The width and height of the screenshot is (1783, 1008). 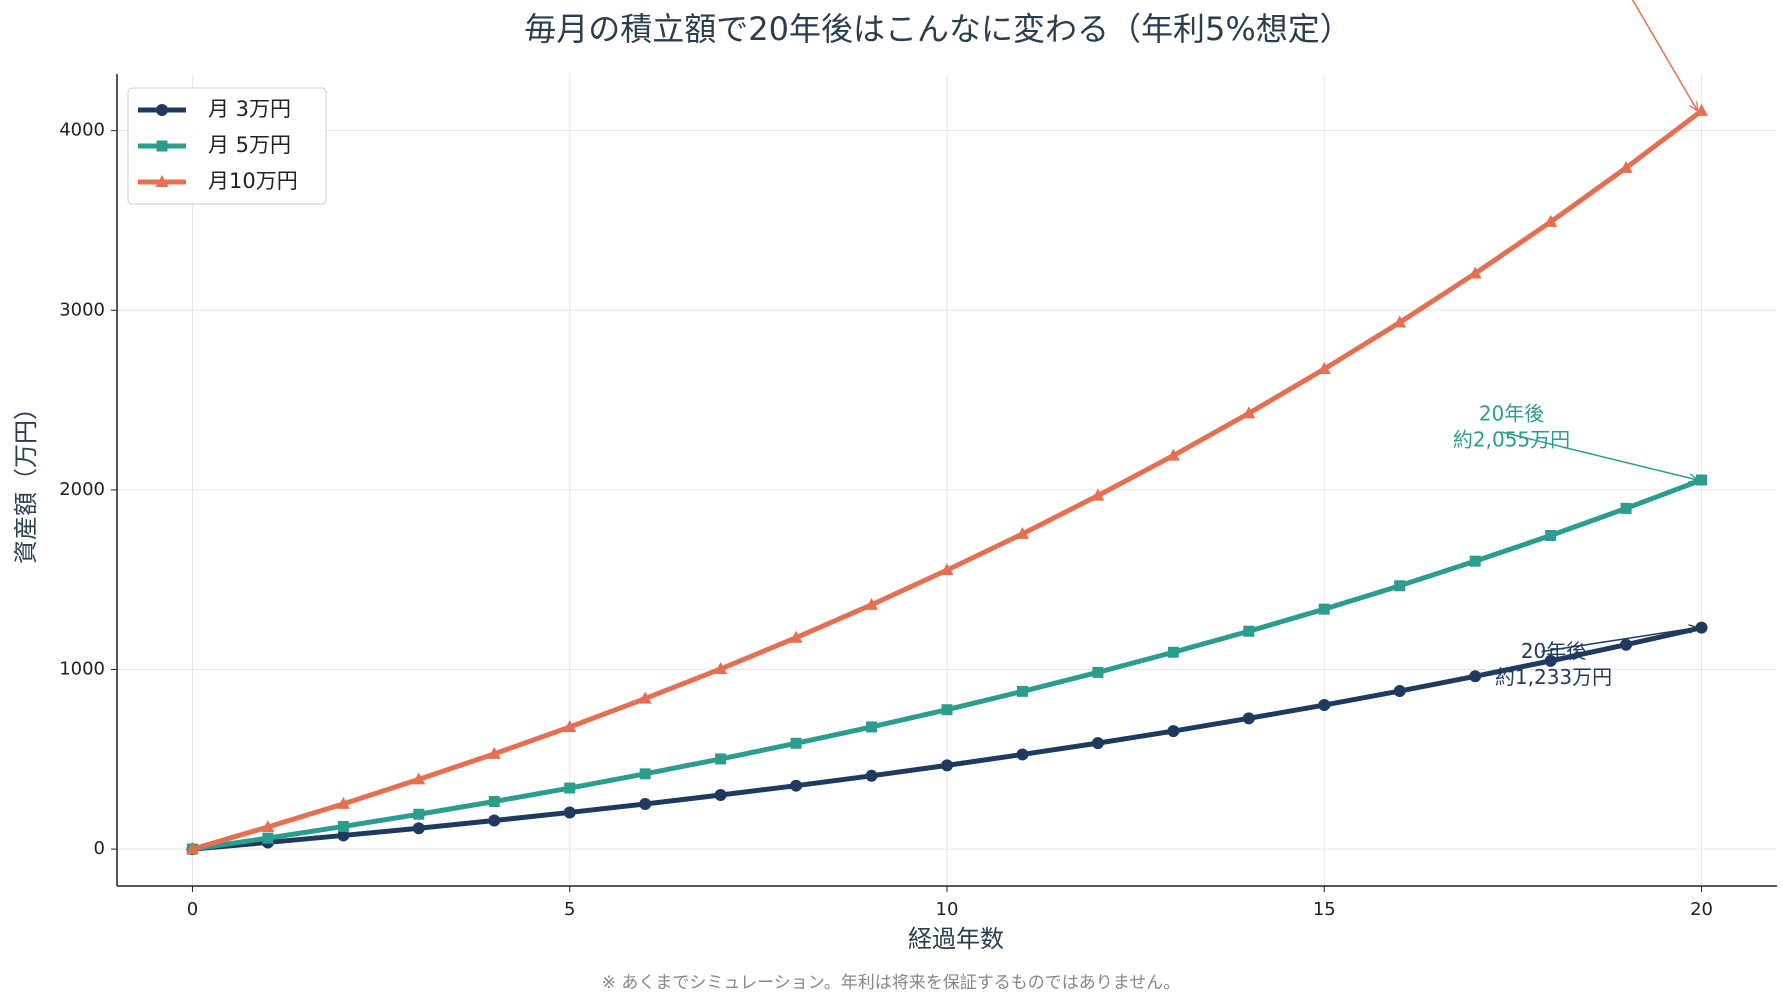 I want to click on annotation: 約2,055万円, so click(x=1511, y=440).